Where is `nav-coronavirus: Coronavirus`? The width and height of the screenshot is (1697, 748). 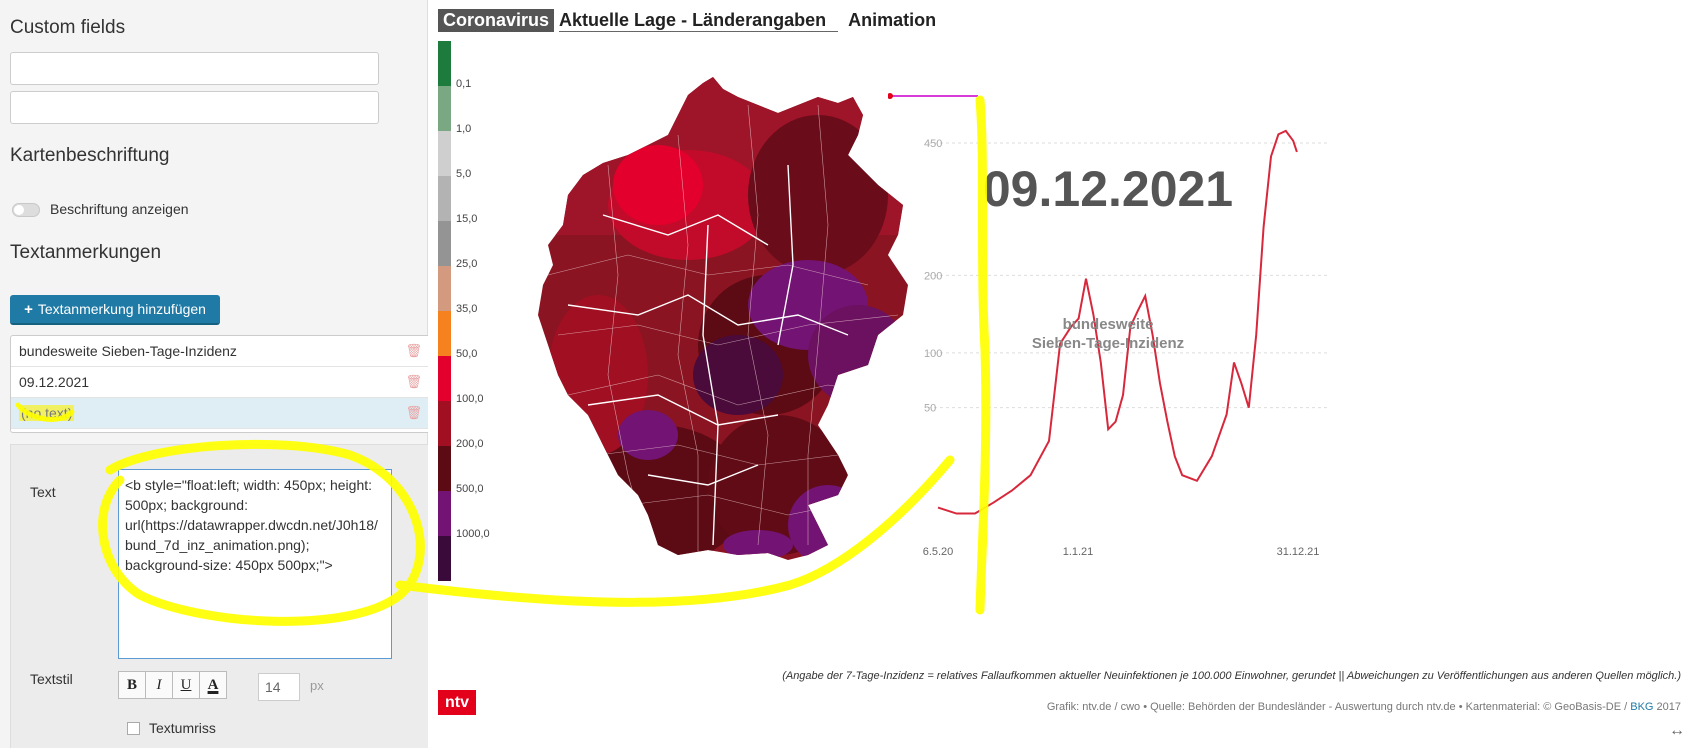
nav-coronavirus: Coronavirus is located at coordinates (496, 20).